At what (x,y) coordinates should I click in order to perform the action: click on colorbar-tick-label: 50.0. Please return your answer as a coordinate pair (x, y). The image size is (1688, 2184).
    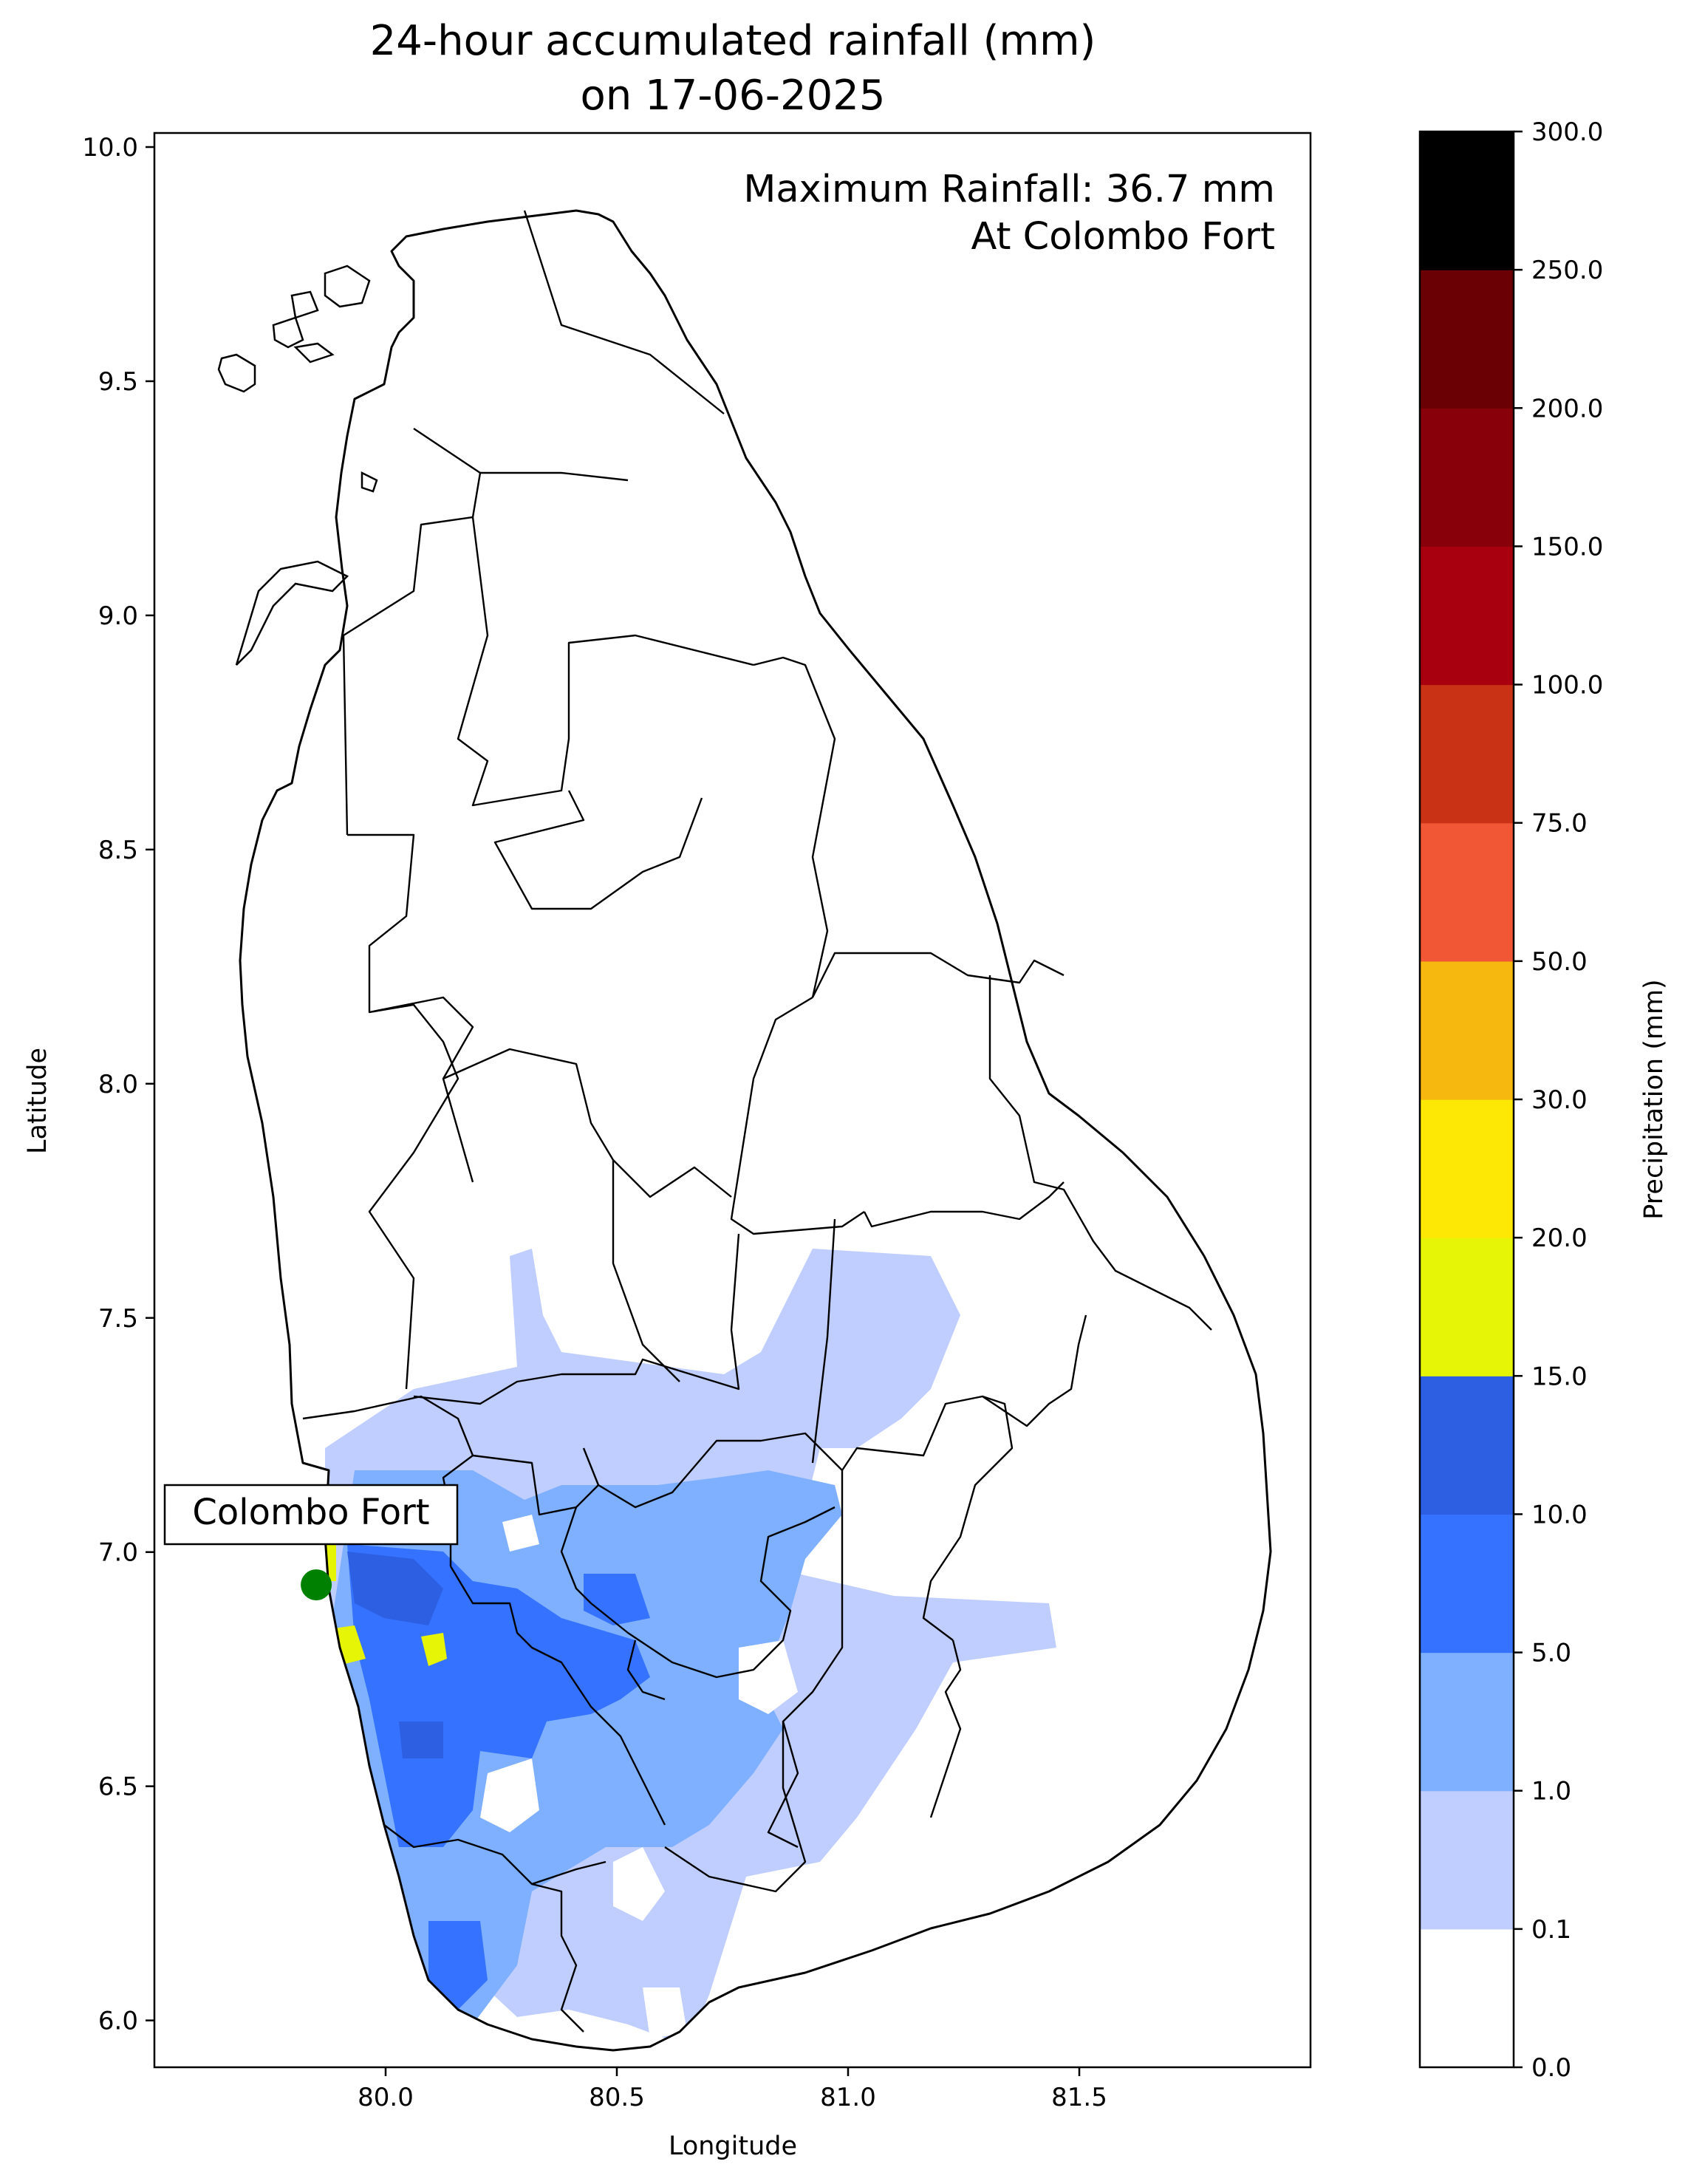
    Looking at the image, I should click on (1559, 962).